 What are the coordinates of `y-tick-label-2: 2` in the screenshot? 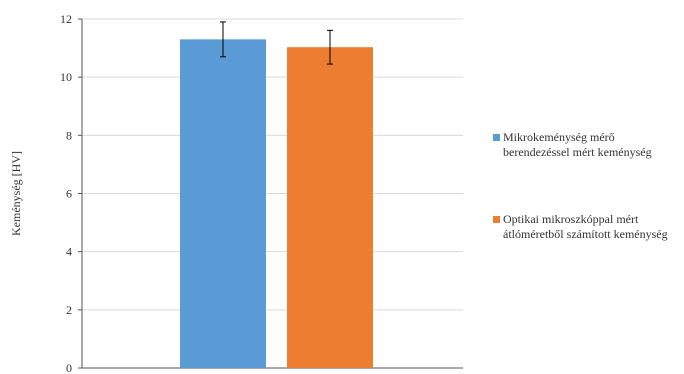 It's located at (69, 310).